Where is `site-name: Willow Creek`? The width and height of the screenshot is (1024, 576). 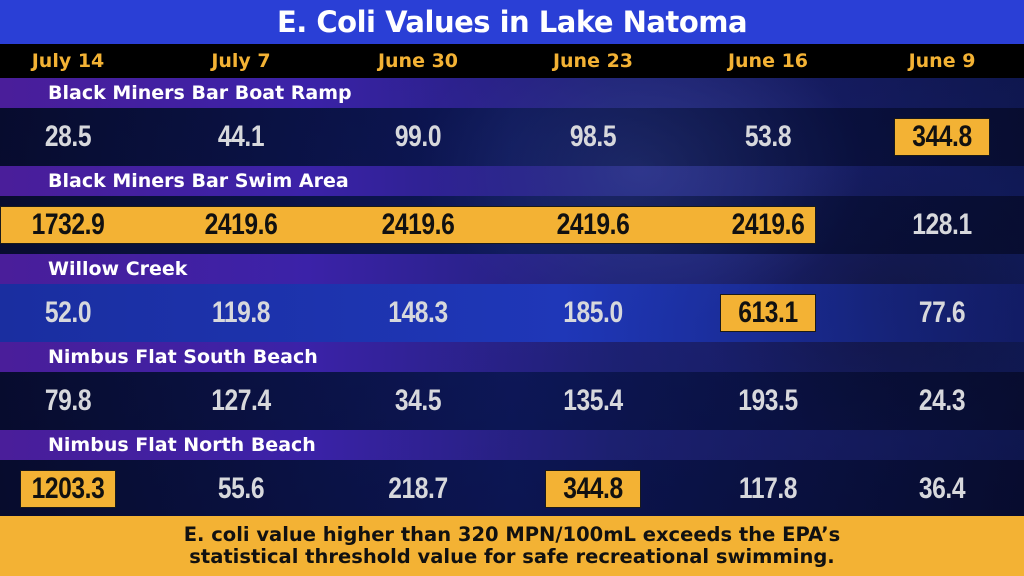 site-name: Willow Creek is located at coordinates (118, 269).